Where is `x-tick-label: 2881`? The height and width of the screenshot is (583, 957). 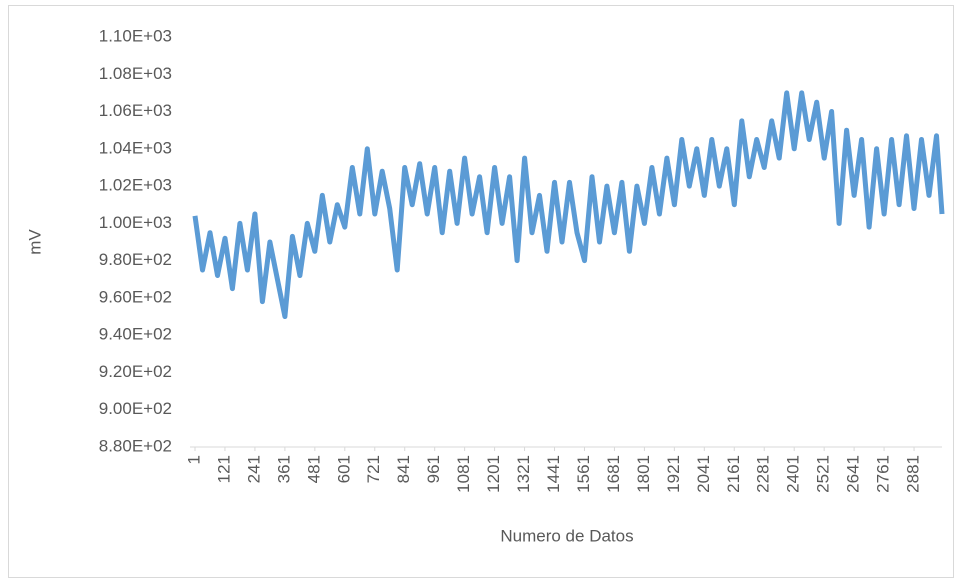 x-tick-label: 2881 is located at coordinates (913, 474).